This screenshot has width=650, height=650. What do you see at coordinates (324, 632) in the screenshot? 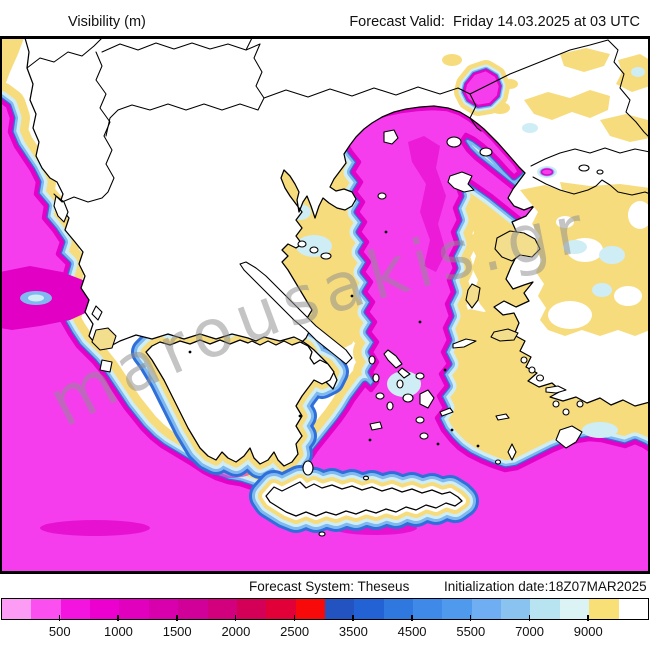
I see `colorbar-labels: 500 1000 1500 2000 2500 3500 4500 5500 7000 9000` at bounding box center [324, 632].